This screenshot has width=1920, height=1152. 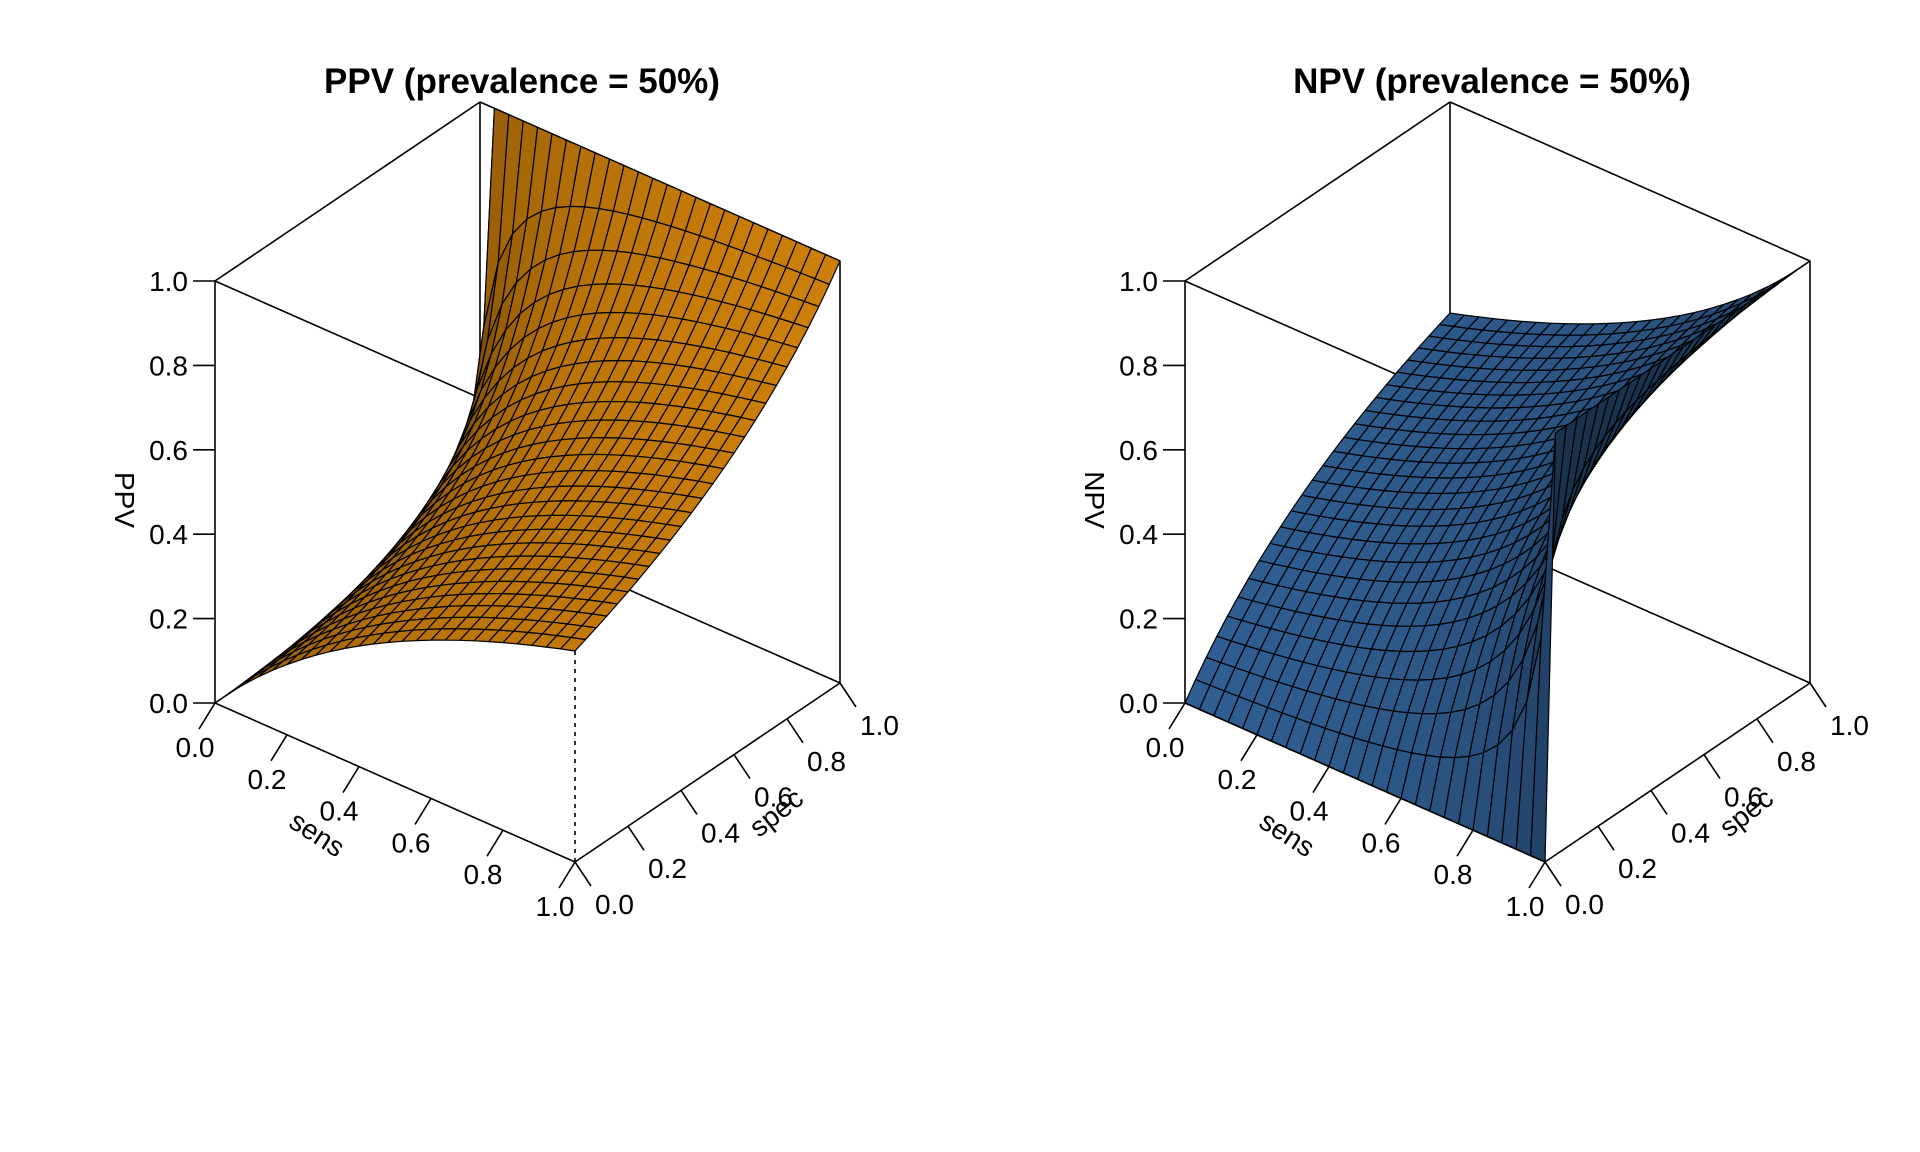 What do you see at coordinates (614, 904) in the screenshot?
I see `ppv-spec-tick-label: 0.0` at bounding box center [614, 904].